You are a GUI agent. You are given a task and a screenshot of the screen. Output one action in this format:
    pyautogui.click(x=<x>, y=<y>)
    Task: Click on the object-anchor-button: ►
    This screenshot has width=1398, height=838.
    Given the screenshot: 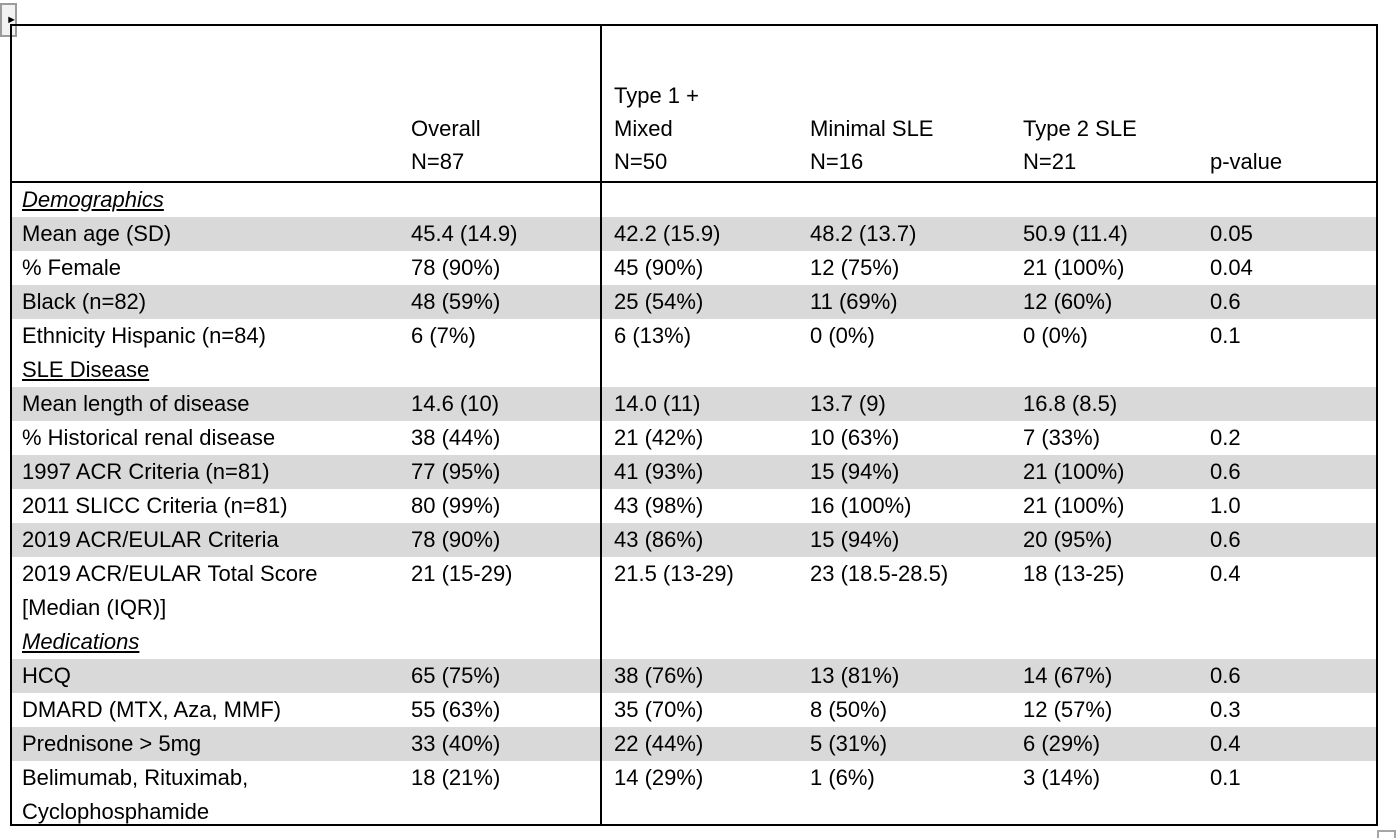 What is the action you would take?
    pyautogui.click(x=8, y=20)
    